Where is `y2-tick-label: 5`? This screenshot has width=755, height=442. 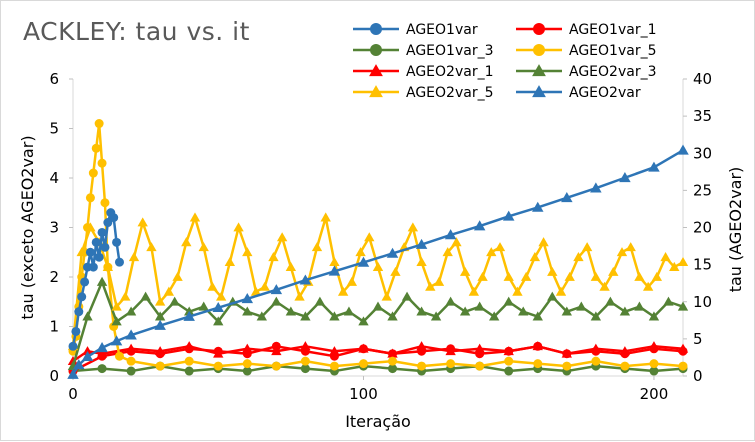 y2-tick-label: 5 is located at coordinates (698, 339).